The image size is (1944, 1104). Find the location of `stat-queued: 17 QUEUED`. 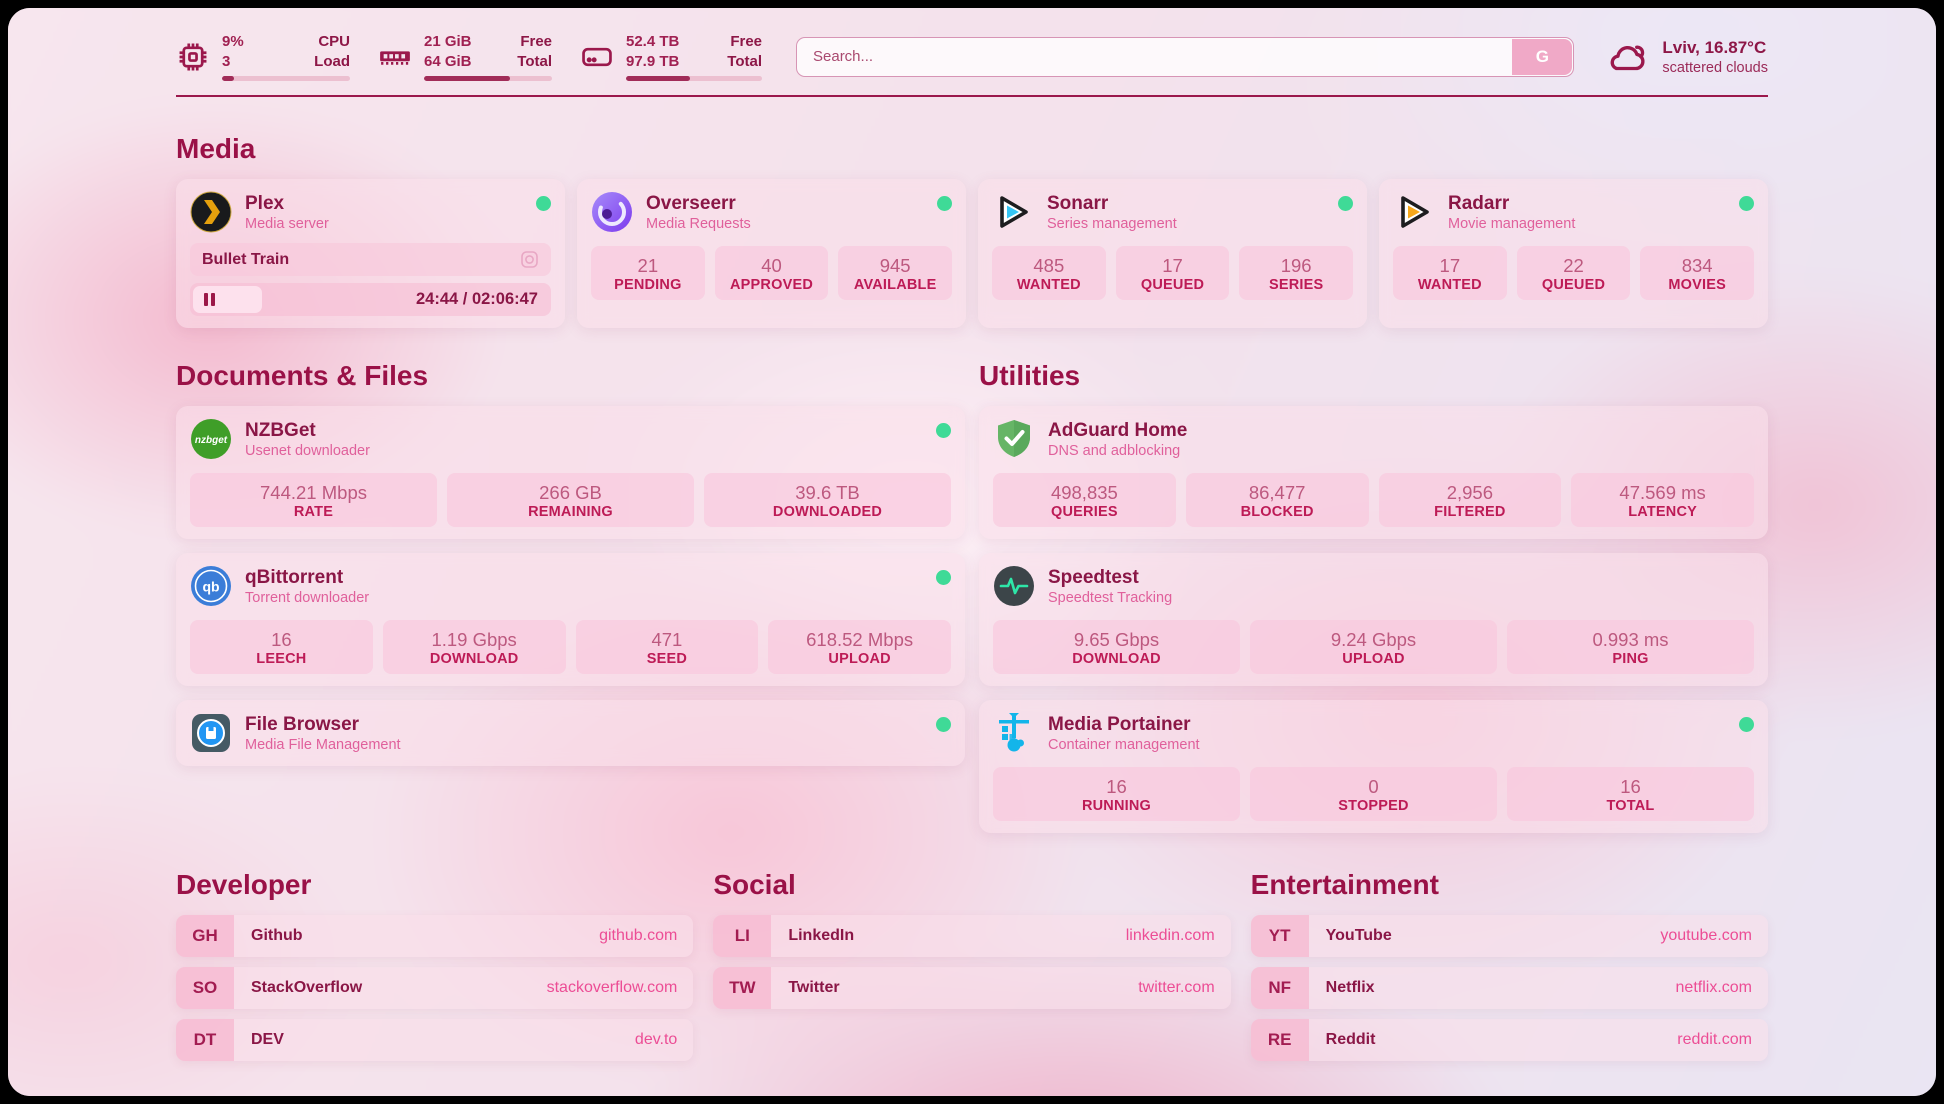

stat-queued: 17 QUEUED is located at coordinates (1172, 273).